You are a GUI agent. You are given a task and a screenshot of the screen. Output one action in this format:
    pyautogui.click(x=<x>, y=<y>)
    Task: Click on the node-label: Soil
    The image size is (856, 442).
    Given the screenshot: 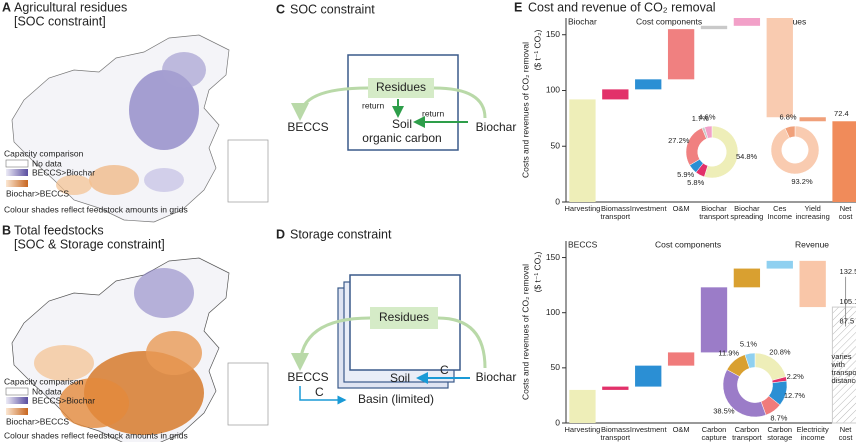 What is the action you would take?
    pyautogui.click(x=400, y=378)
    